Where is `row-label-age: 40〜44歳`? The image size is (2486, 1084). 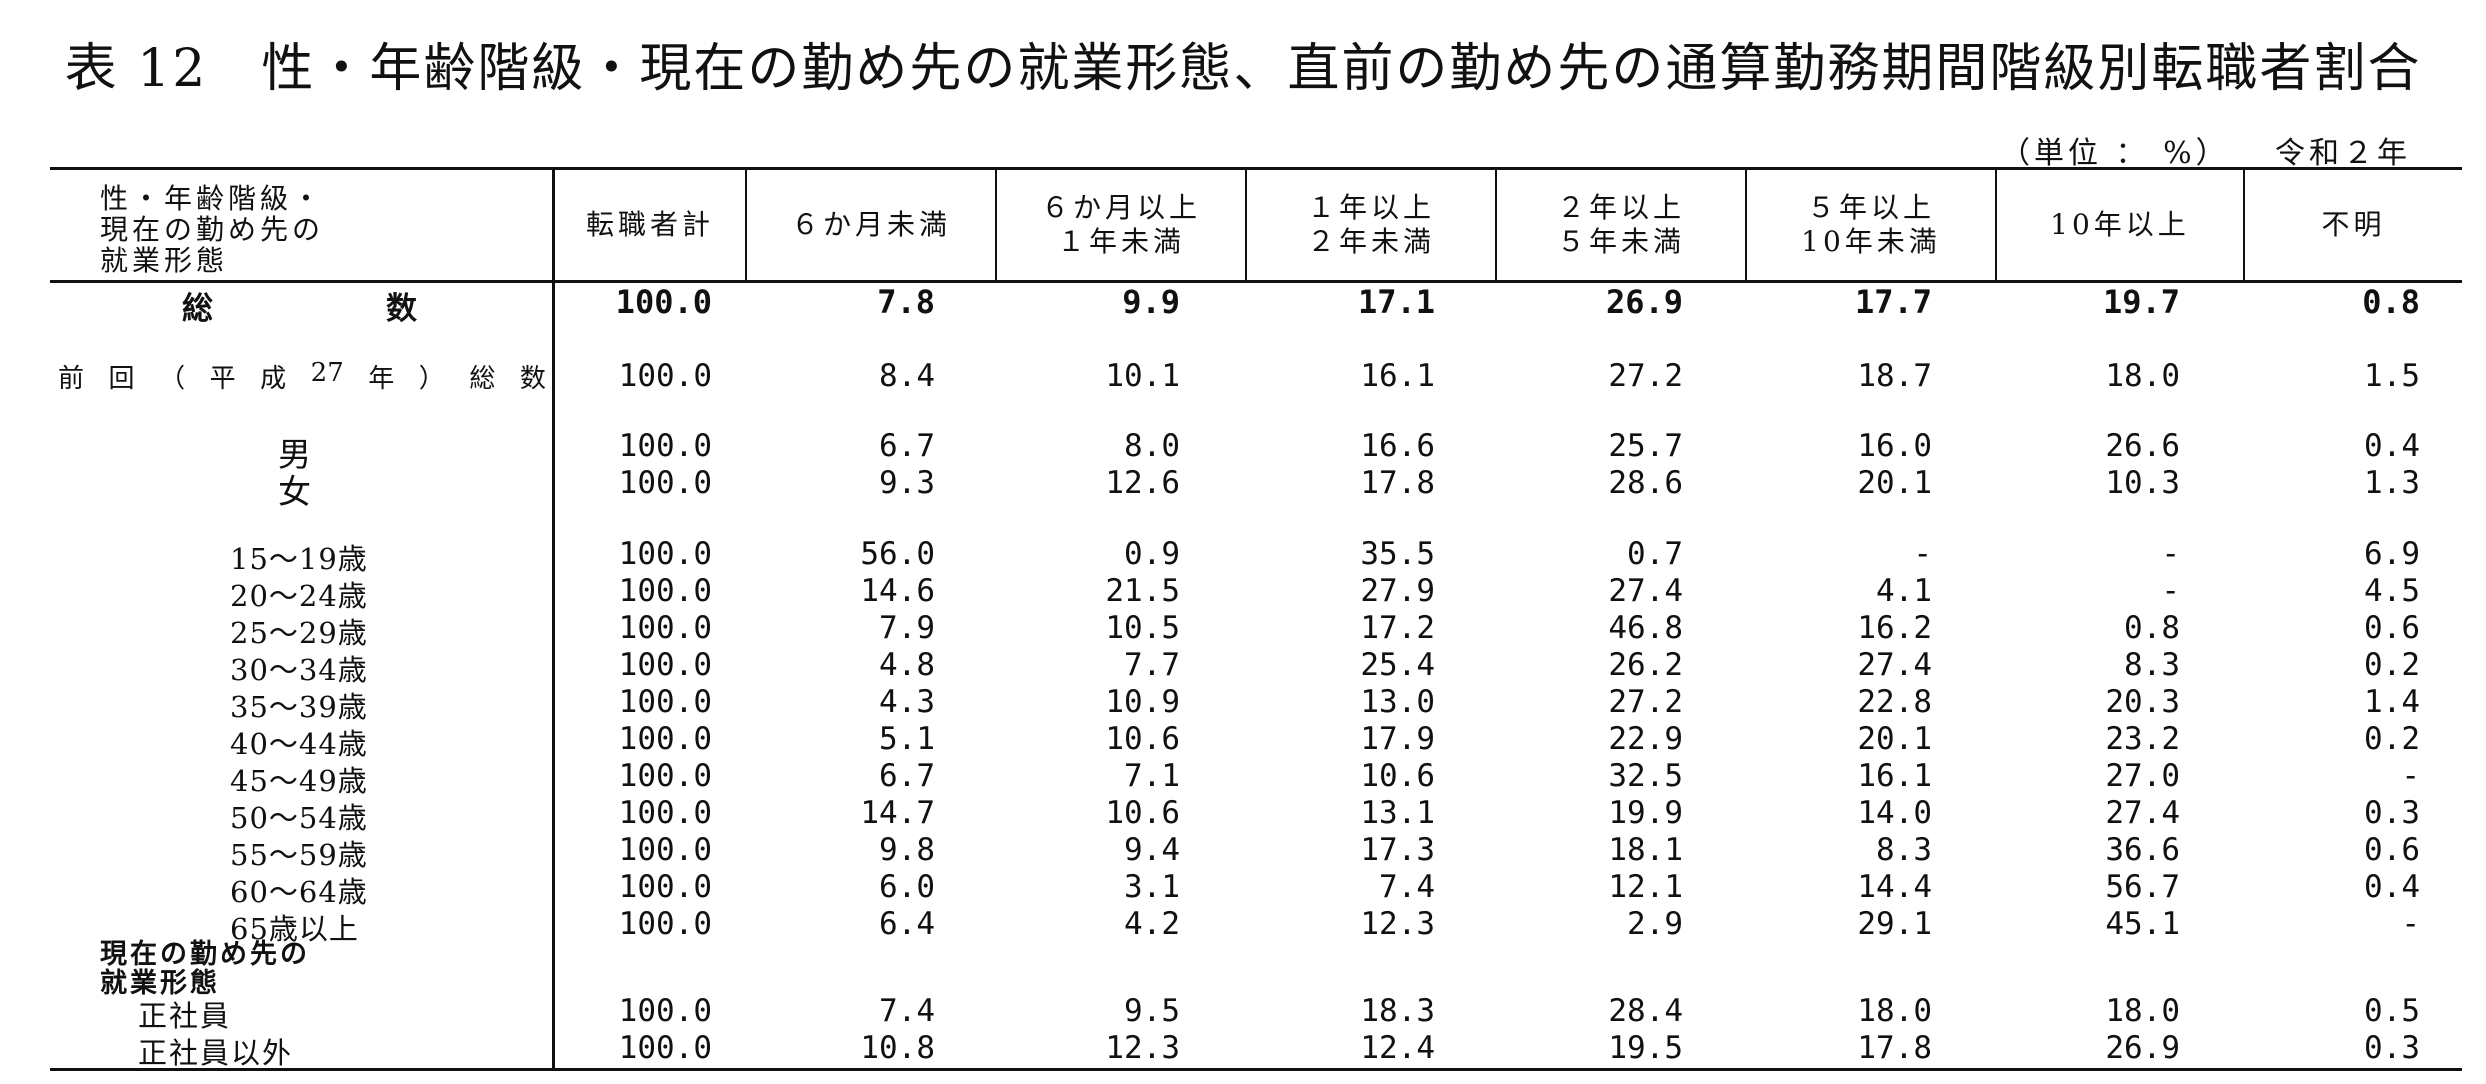 row-label-age: 40〜44歳 is located at coordinates (299, 744).